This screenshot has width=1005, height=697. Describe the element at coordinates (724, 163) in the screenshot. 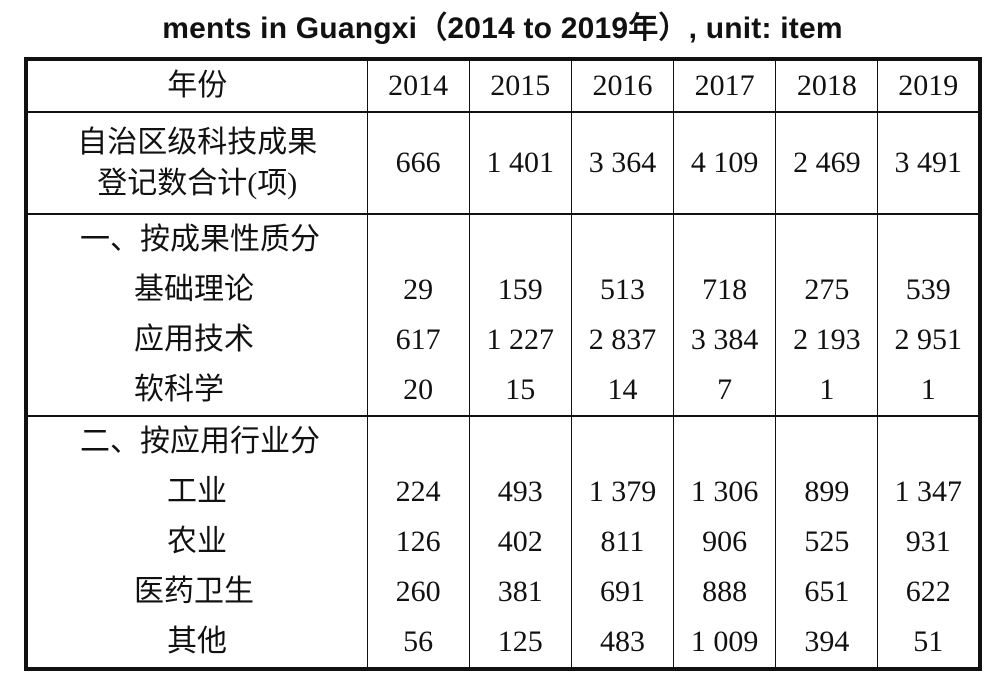

I see `table-cell: 4 109` at that location.